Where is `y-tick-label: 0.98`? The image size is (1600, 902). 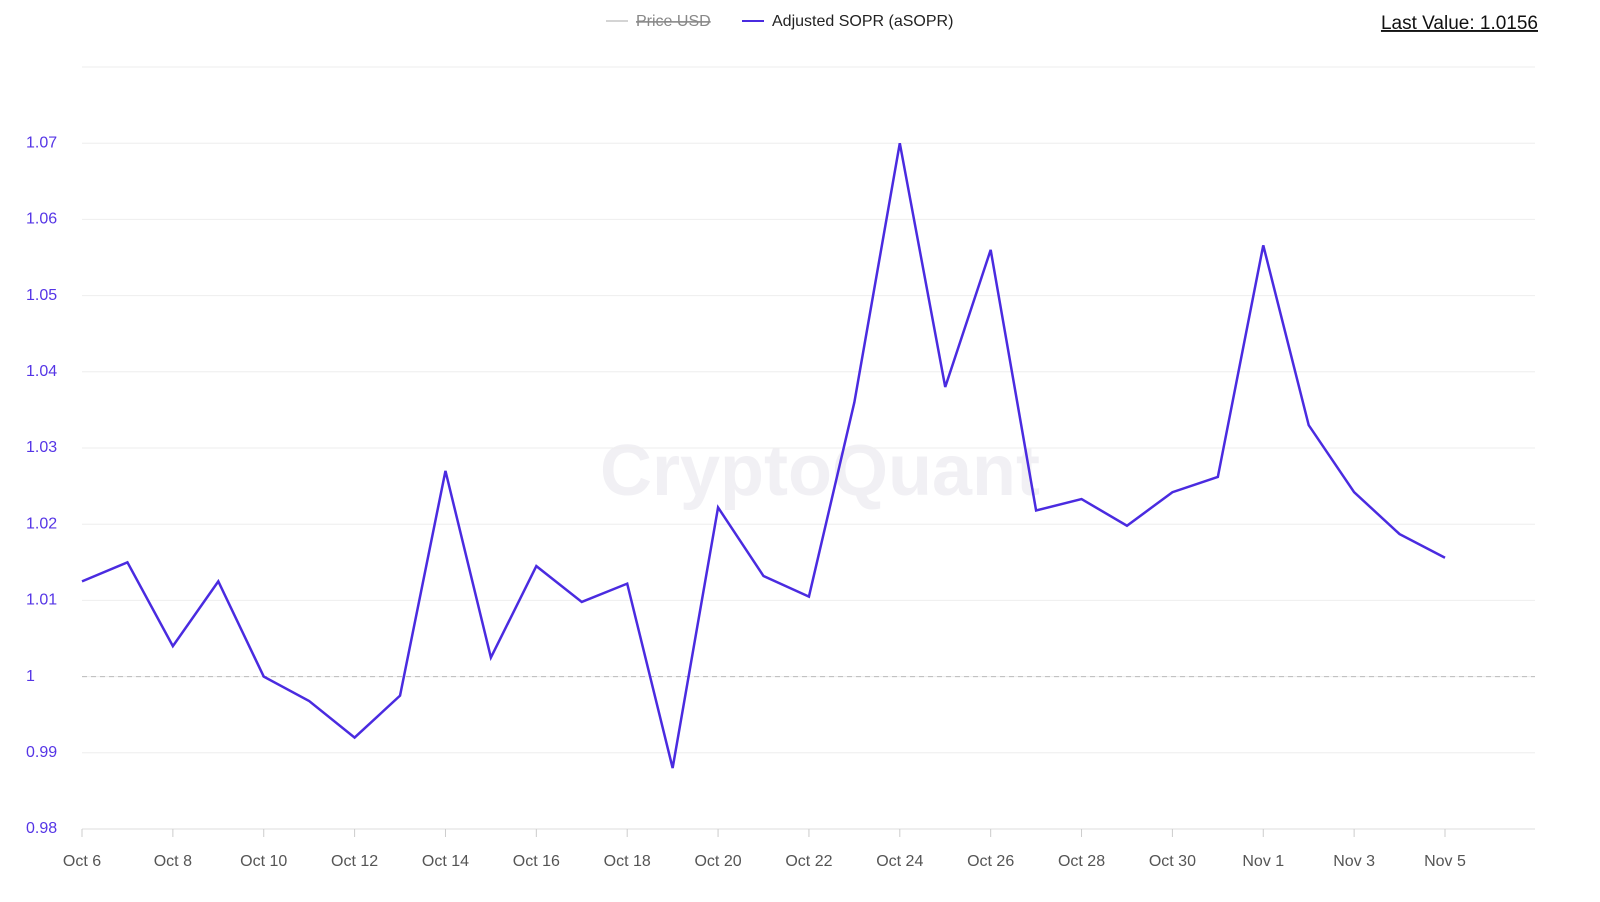
y-tick-label: 0.98 is located at coordinates (41, 828).